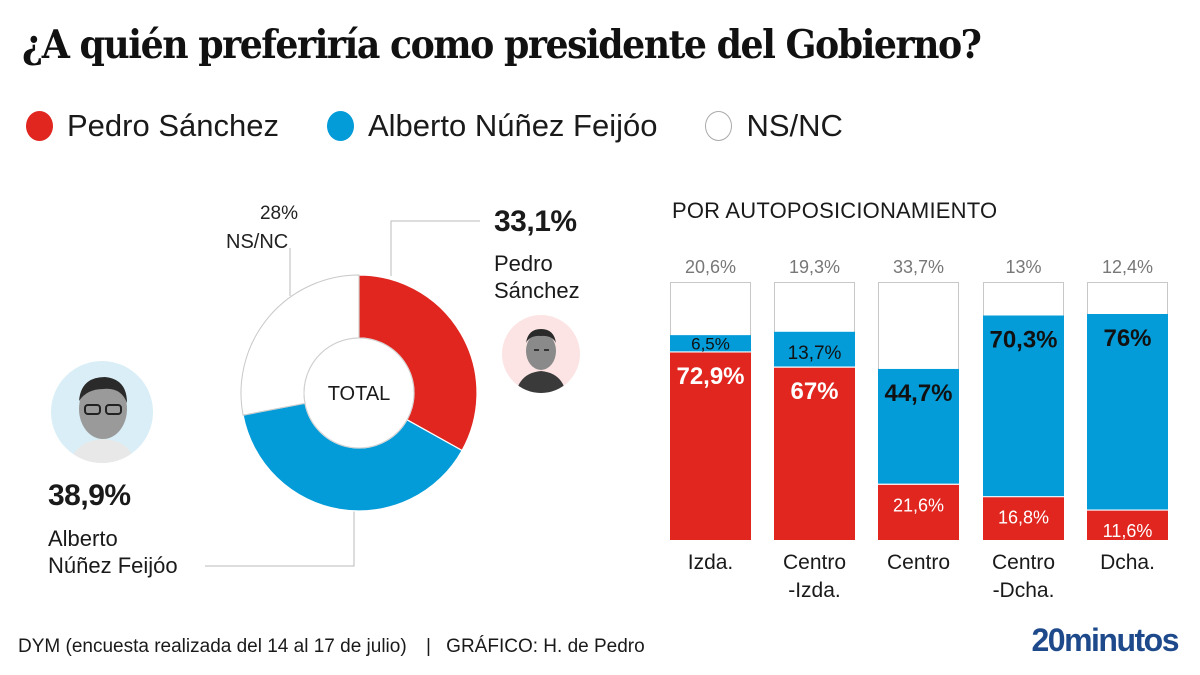 Image resolution: width=1200 pixels, height=675 pixels. What do you see at coordinates (814, 590) in the screenshot?
I see `bar-category-label-line: -Izda.` at bounding box center [814, 590].